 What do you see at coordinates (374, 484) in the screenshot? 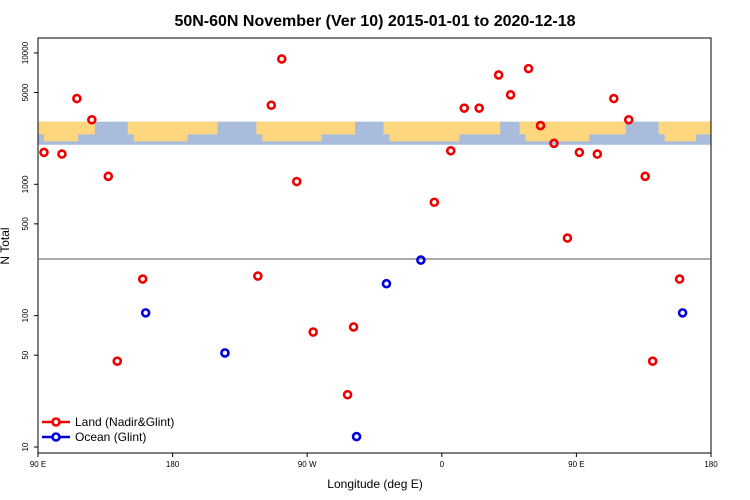
I see `x-axis-title: Longitude (deg E)` at bounding box center [374, 484].